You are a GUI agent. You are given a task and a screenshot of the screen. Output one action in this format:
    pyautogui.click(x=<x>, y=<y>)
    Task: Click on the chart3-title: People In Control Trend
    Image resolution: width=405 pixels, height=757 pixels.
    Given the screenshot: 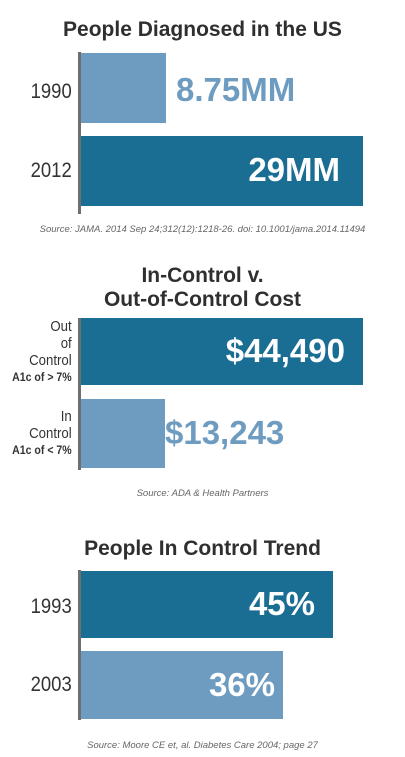 What is the action you would take?
    pyautogui.click(x=202, y=548)
    